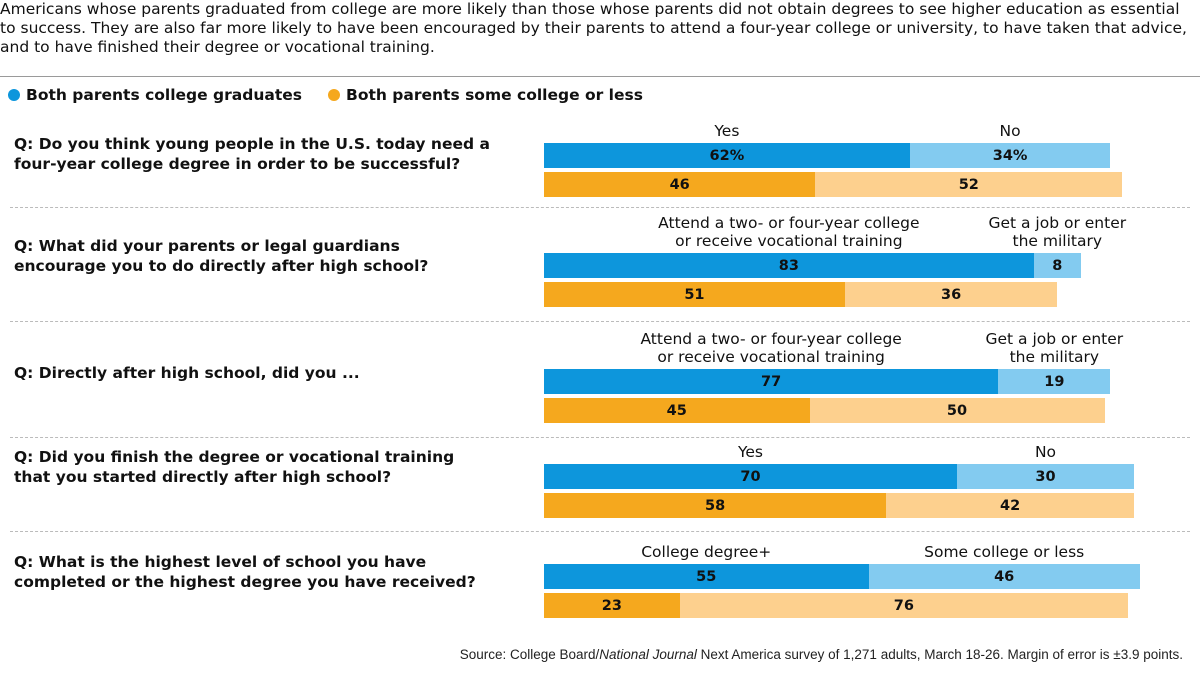 The height and width of the screenshot is (679, 1200). I want to click on legend-swatch-blue, so click(14, 95).